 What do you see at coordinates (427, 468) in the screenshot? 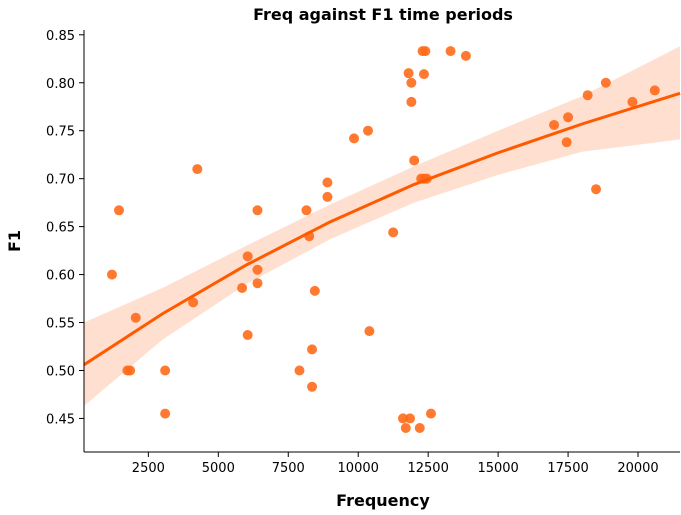
I see `x-tick-label: 12500` at bounding box center [427, 468].